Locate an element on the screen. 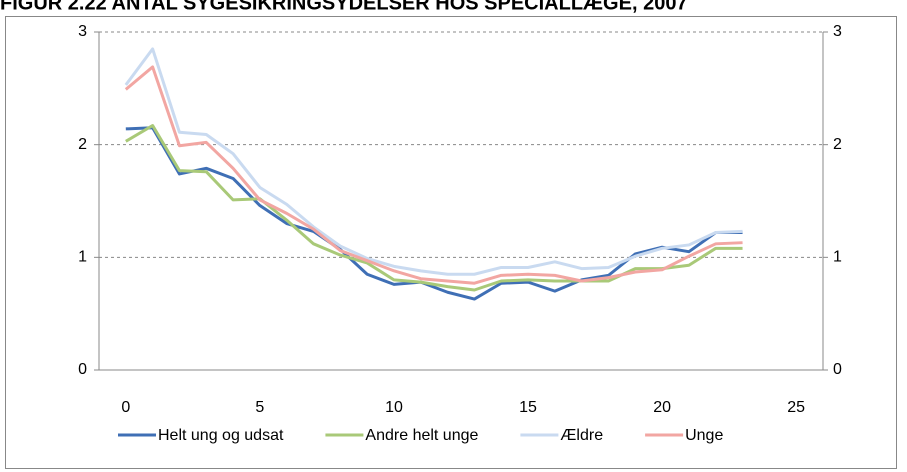 This screenshot has height=472, width=907. y2-tick-label: 3 is located at coordinates (837, 31).